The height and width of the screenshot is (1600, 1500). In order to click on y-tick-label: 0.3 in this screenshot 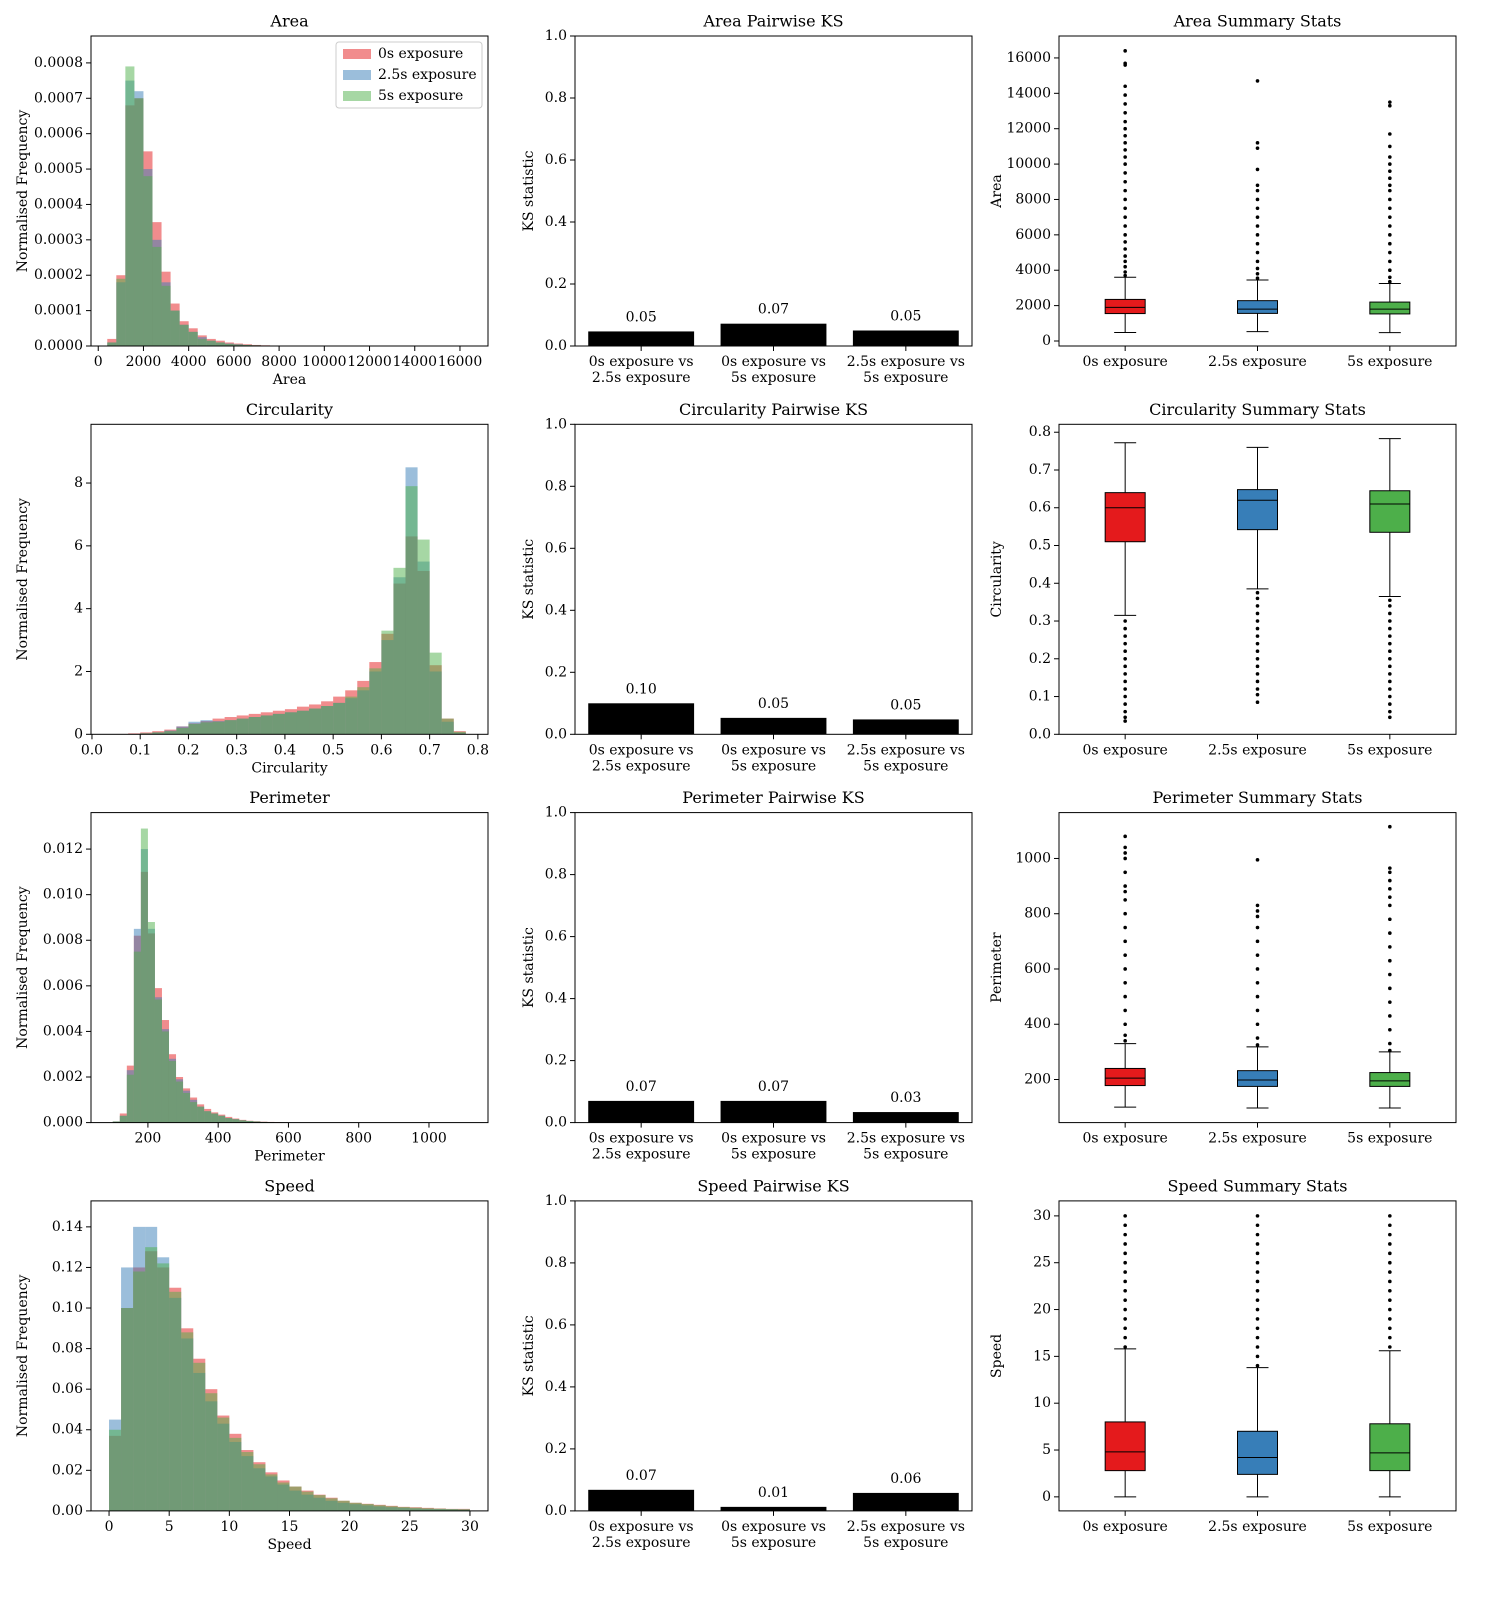, I will do `click(1040, 621)`.